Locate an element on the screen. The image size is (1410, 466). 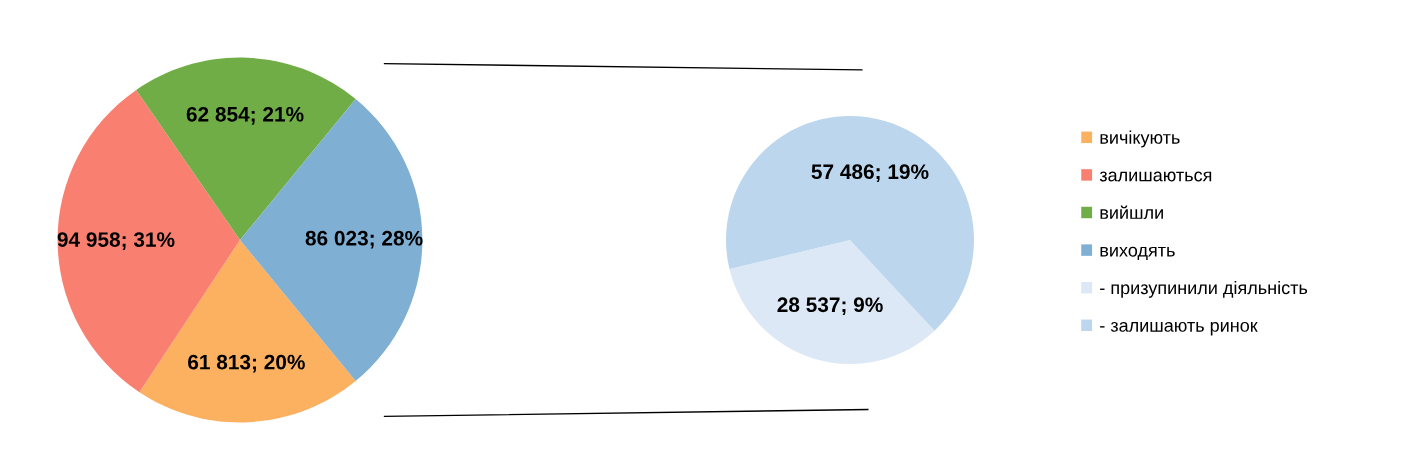
data-label: 86 023; 28% is located at coordinates (364, 239).